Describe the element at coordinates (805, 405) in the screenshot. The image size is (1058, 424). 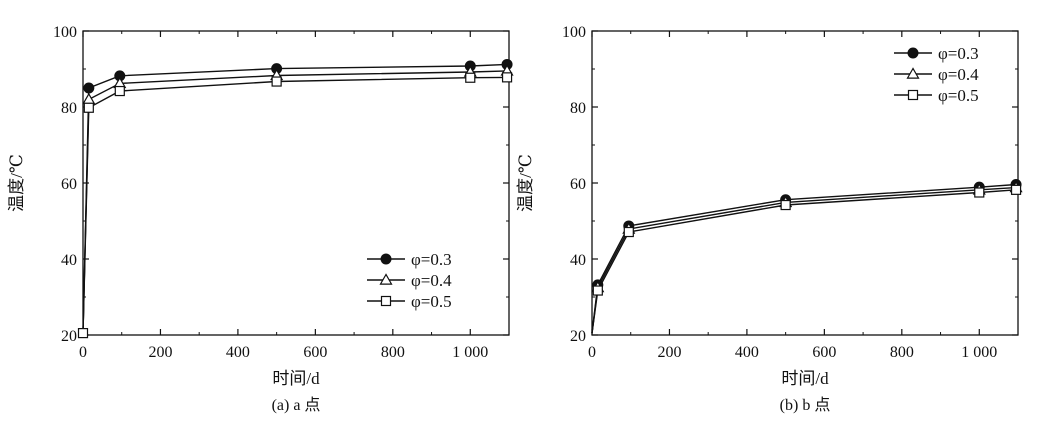
I see `chart-caption: (b) b 点` at that location.